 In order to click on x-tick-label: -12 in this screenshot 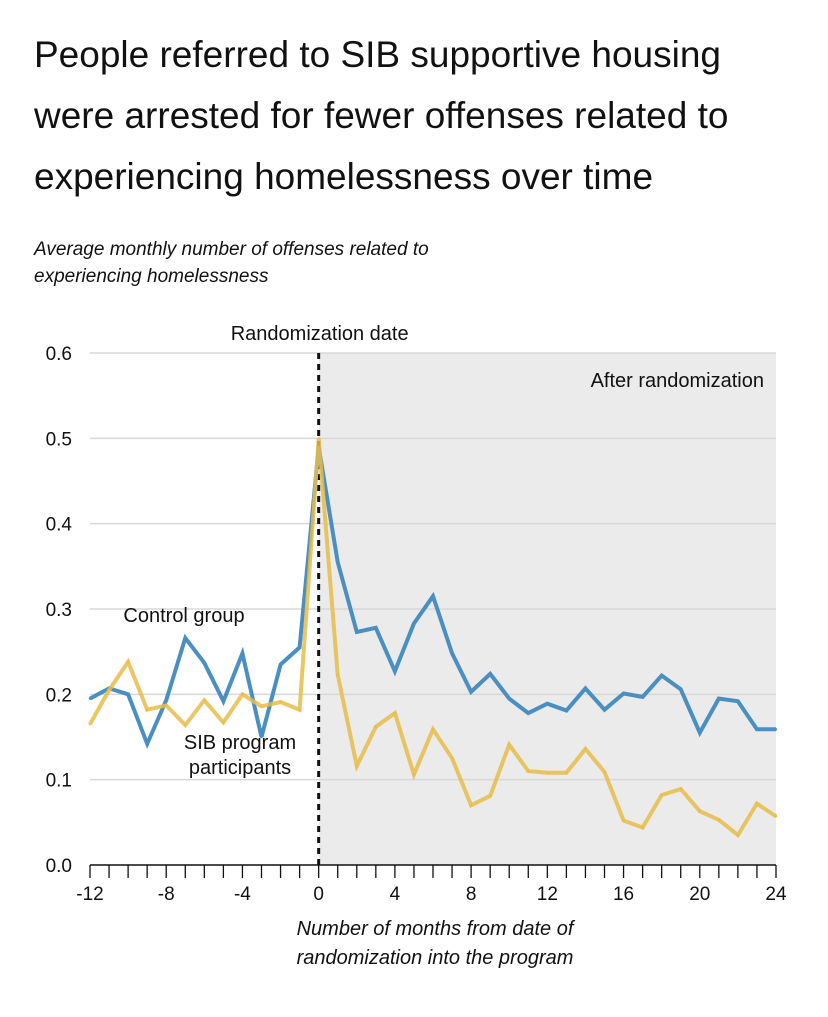, I will do `click(89, 894)`.